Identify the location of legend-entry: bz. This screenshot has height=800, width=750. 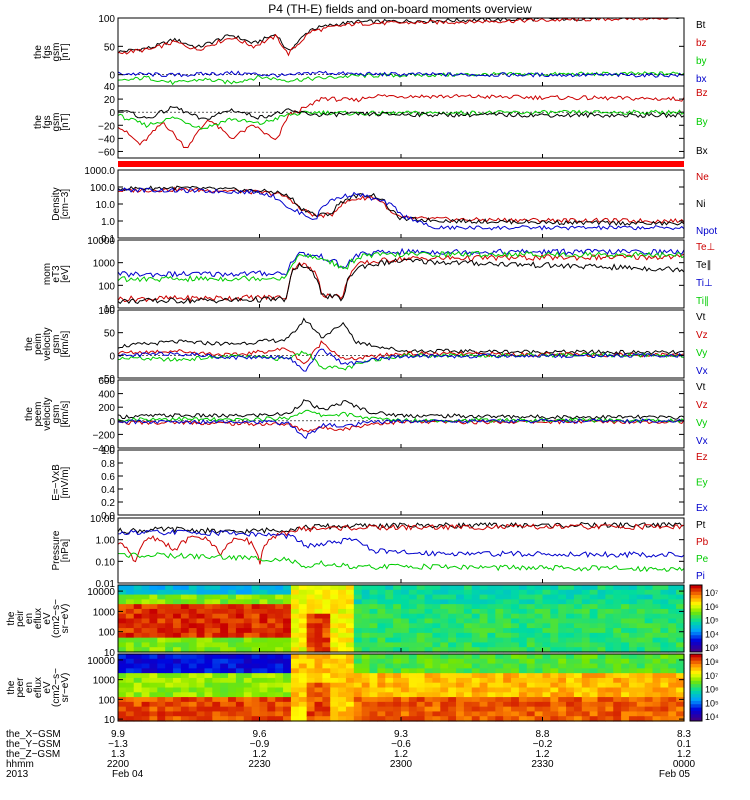
(701, 43).